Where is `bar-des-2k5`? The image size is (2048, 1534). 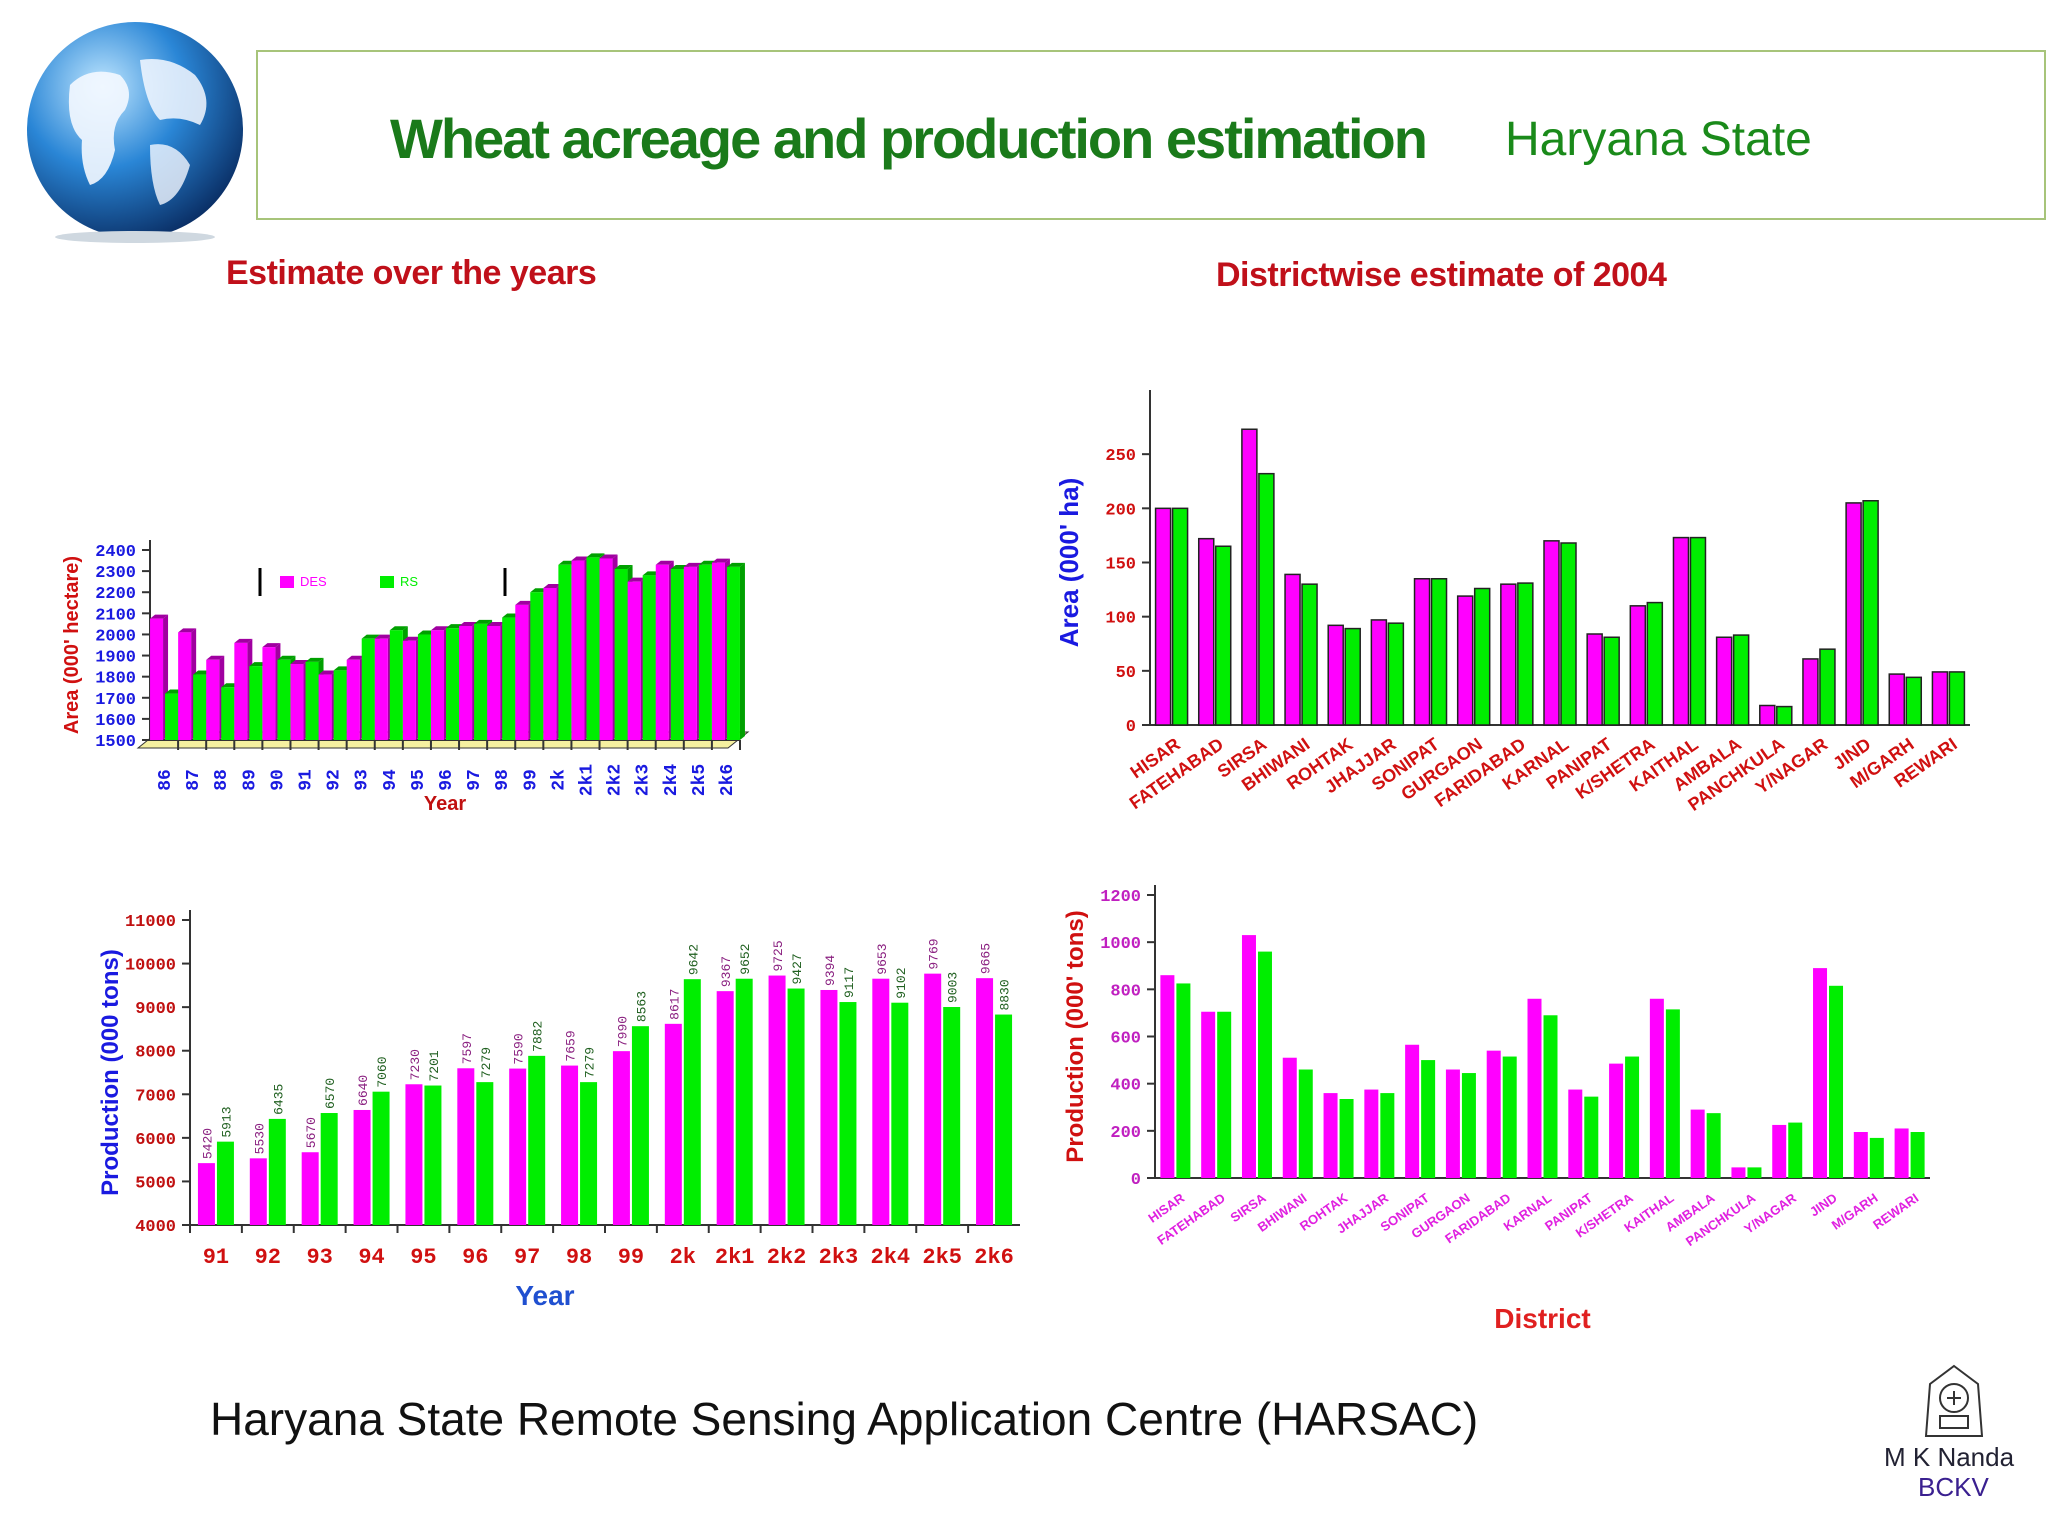 bar-des-2k5 is located at coordinates (933, 1099).